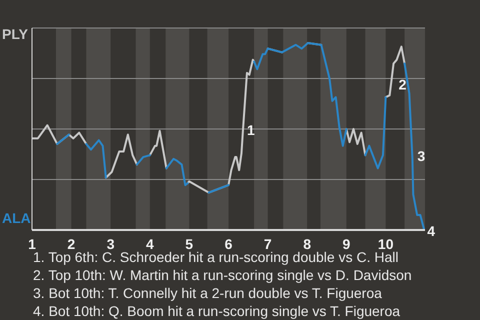 The image size is (480, 320). What do you see at coordinates (268, 244) in the screenshot?
I see `x-tick-label: 7` at bounding box center [268, 244].